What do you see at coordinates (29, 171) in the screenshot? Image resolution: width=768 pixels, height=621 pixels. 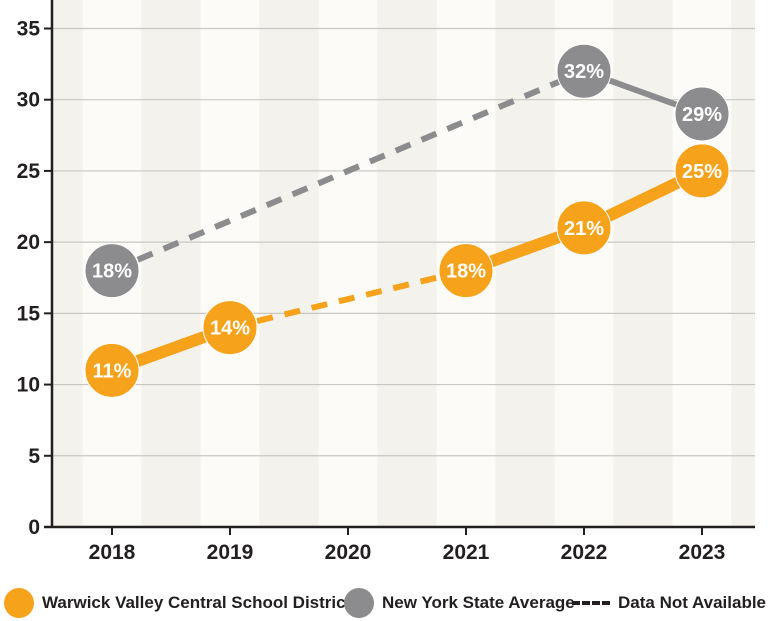 I see `y-tick-label: 25` at bounding box center [29, 171].